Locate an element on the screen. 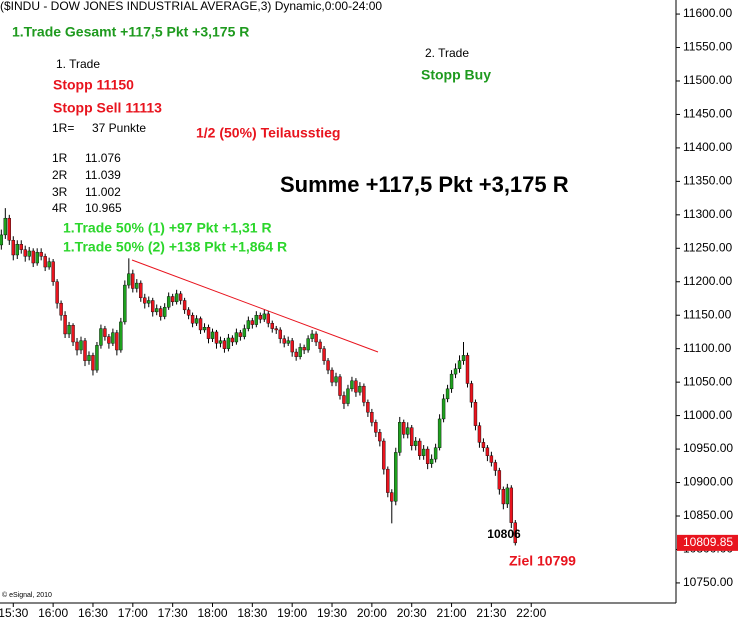  y-tick-label: 10850.00 is located at coordinates (708, 515).